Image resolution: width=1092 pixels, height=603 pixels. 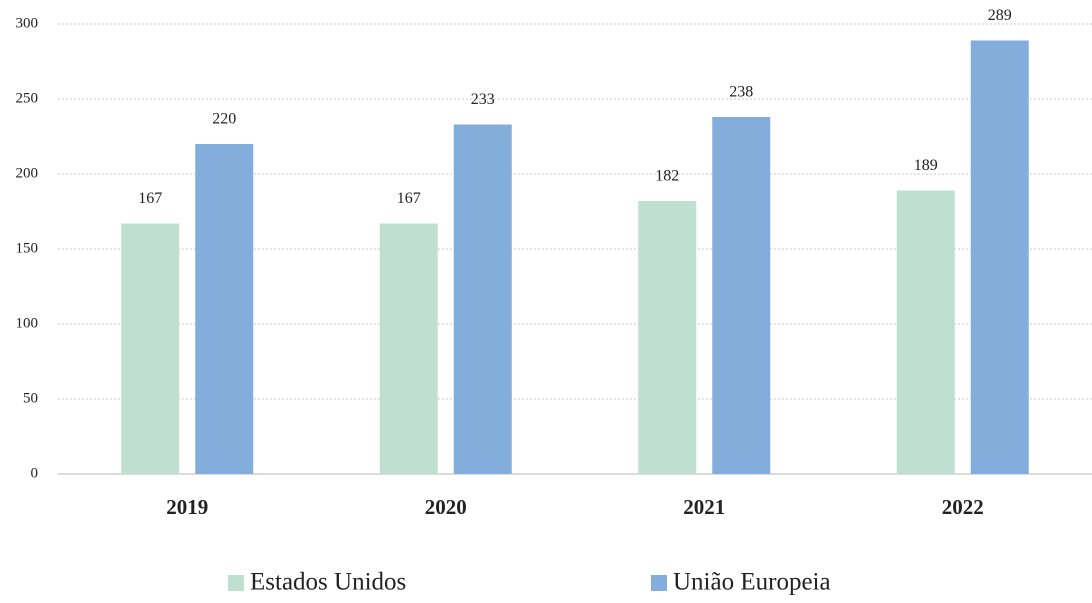 I want to click on y-tick-label: 100, so click(x=27, y=323).